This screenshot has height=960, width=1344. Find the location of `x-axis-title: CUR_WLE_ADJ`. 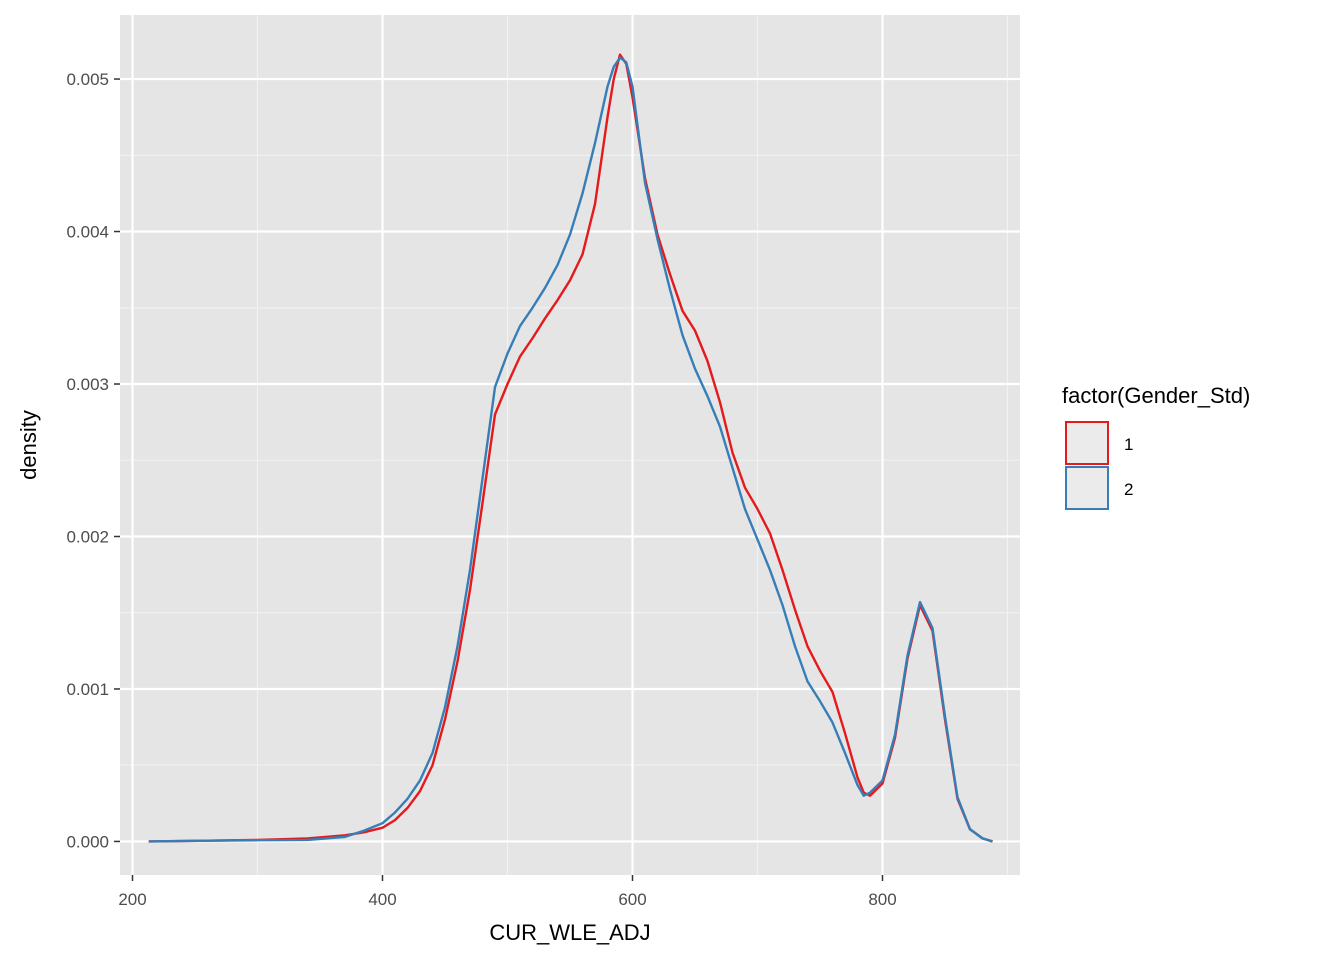

x-axis-title: CUR_WLE_ADJ is located at coordinates (569, 932).